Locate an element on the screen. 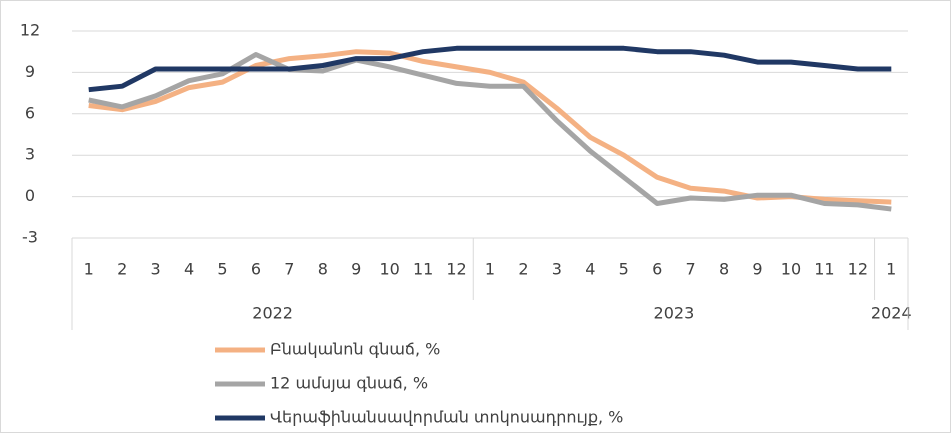 This screenshot has width=951, height=433. x-group-label: 2024 is located at coordinates (891, 313).